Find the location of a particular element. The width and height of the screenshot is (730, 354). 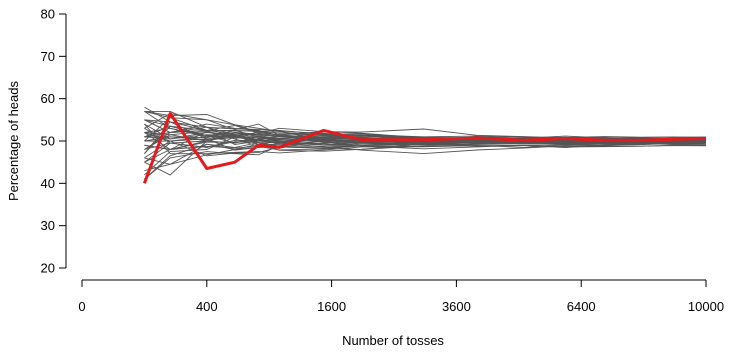

y-axis: 20 30 40 50 60 70 80 is located at coordinates (54, 141).